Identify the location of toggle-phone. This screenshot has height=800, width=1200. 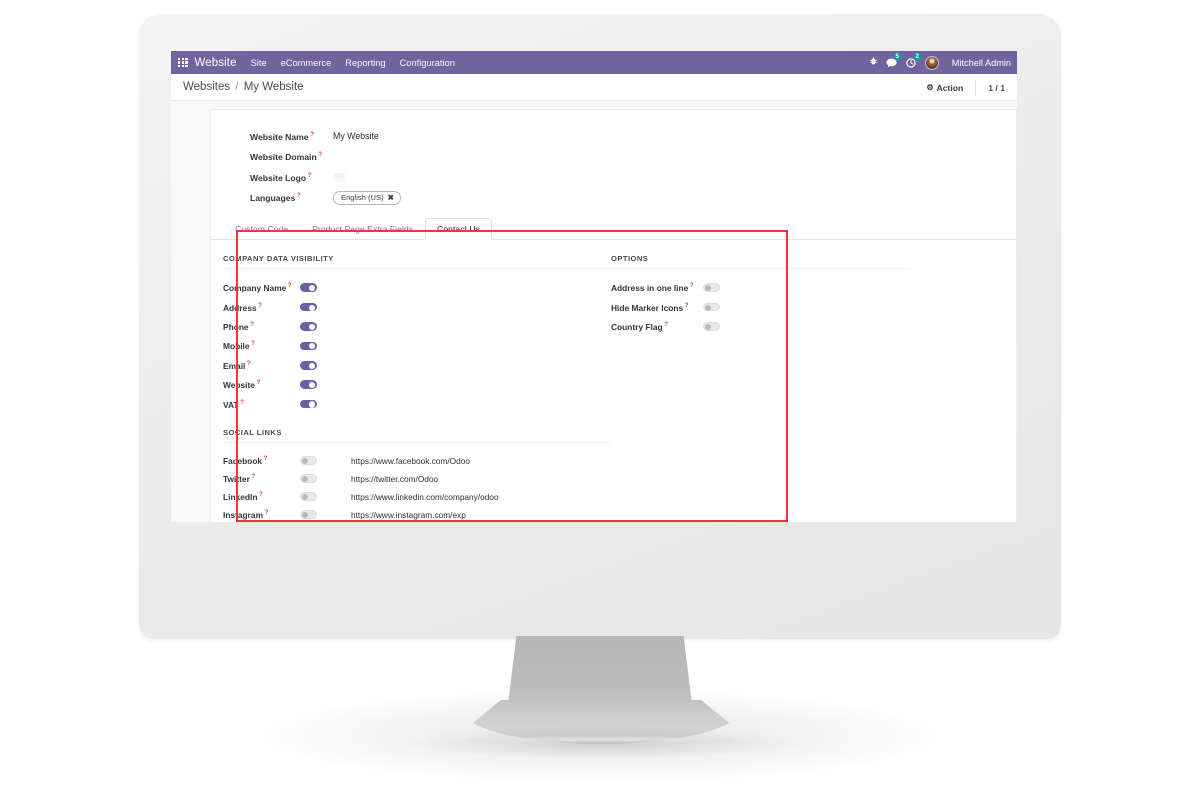
(308, 326).